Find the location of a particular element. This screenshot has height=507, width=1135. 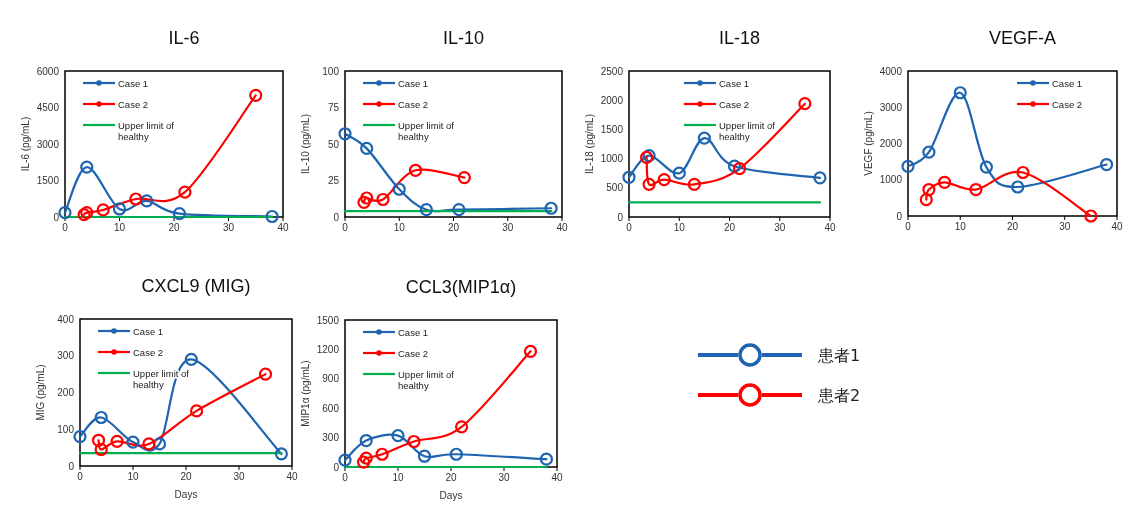

chart-title: IL-6 is located at coordinates (184, 38).